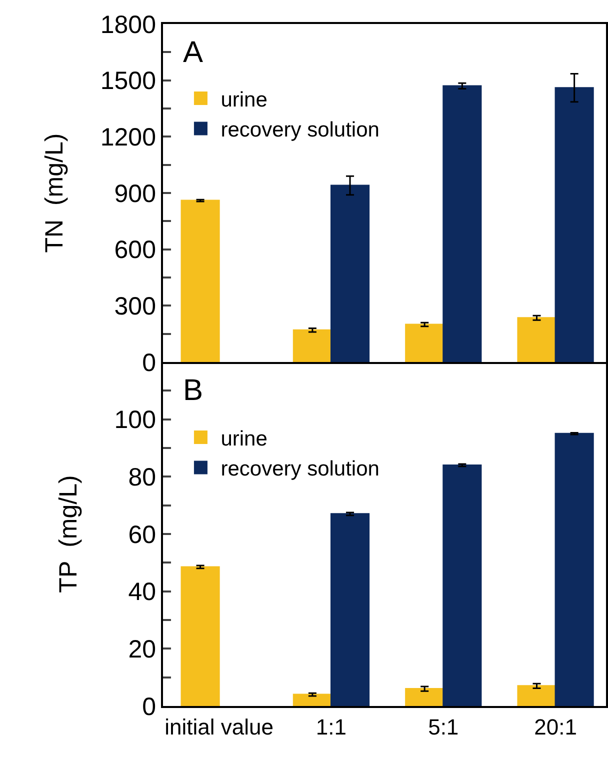 This screenshot has width=608, height=767. Describe the element at coordinates (443, 727) in the screenshot. I see `x-tick-label: 5:1` at that location.